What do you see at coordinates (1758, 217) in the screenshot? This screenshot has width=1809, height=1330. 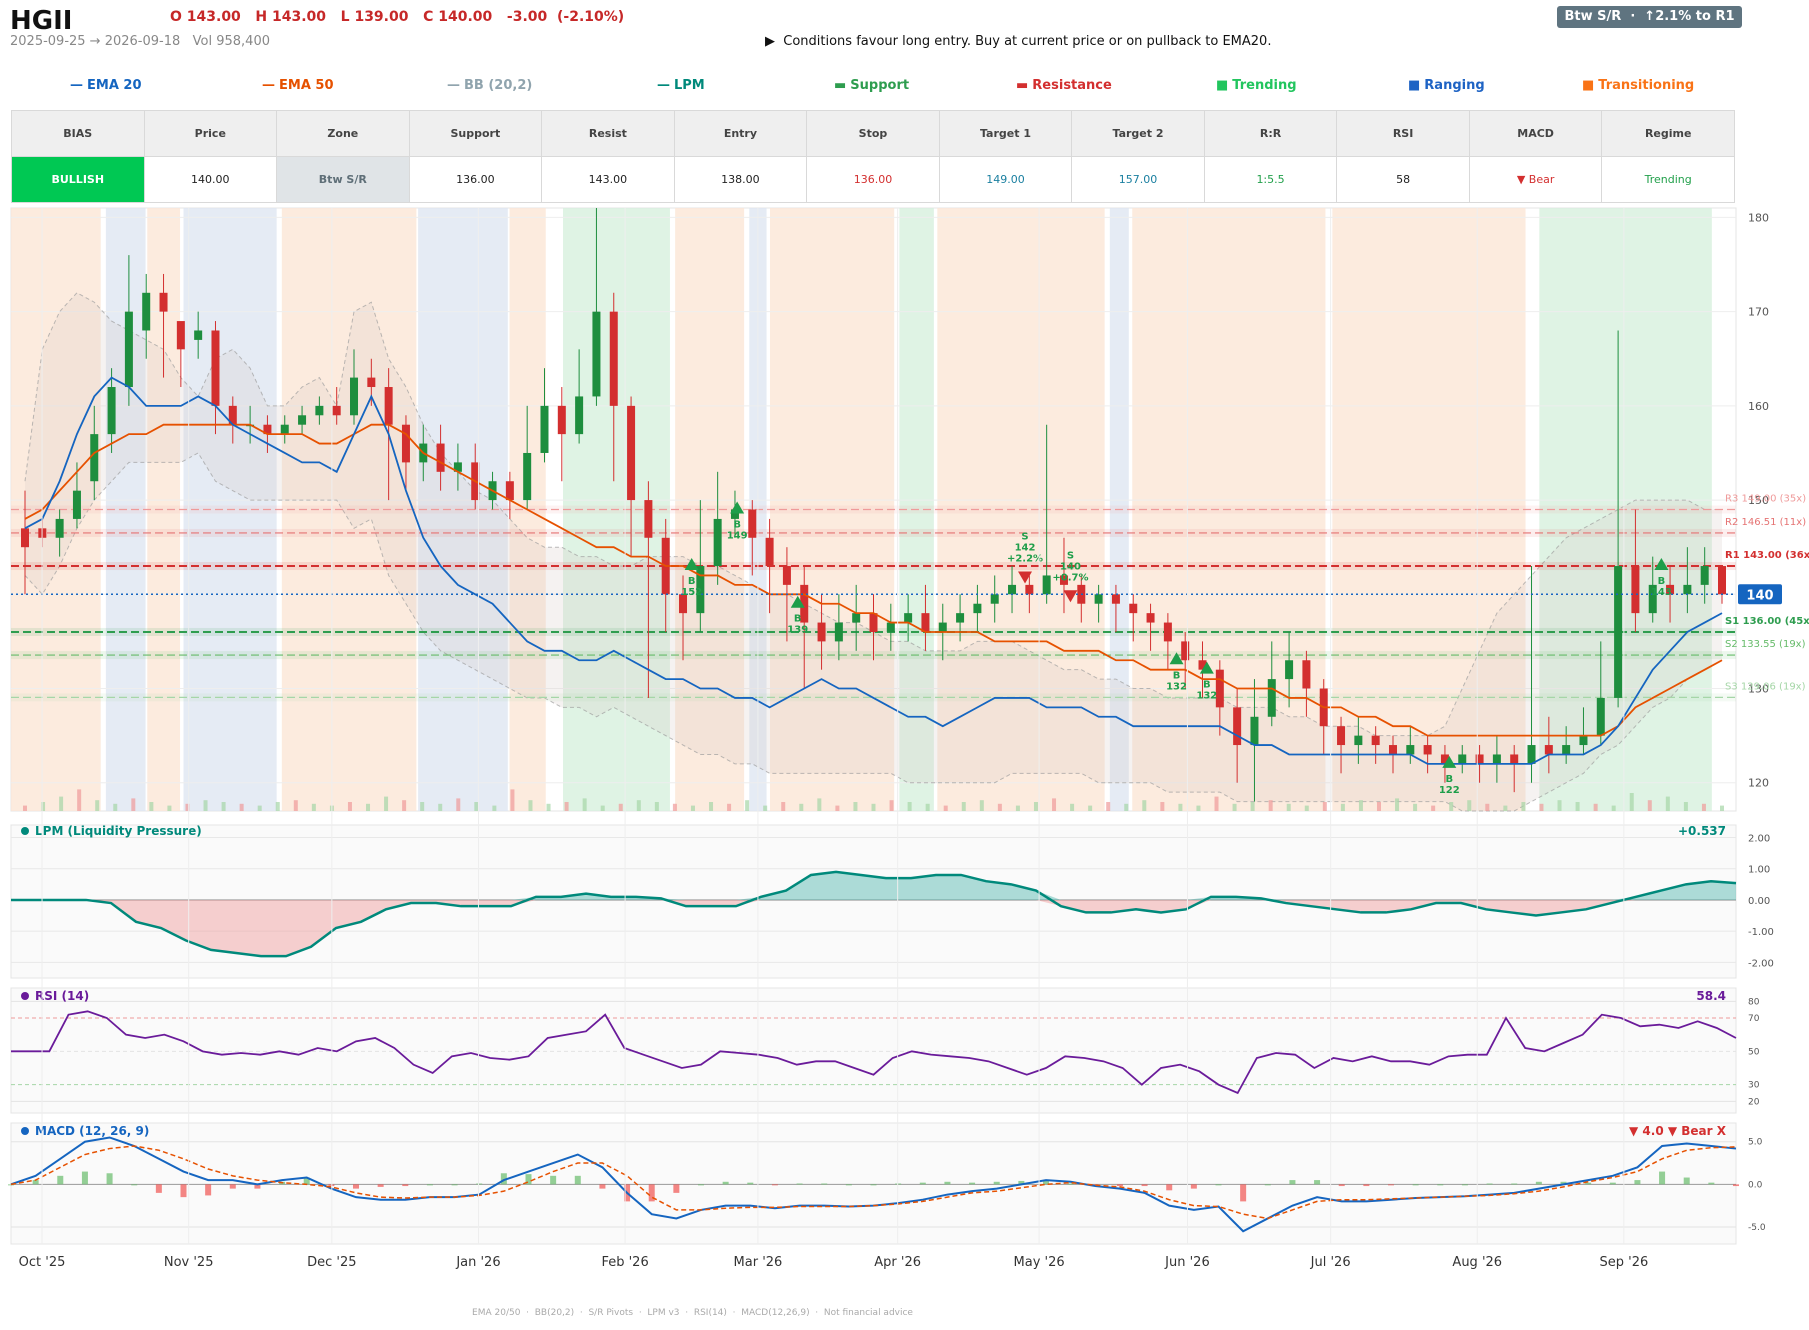 I see `price-tick-label: 180` at bounding box center [1758, 217].